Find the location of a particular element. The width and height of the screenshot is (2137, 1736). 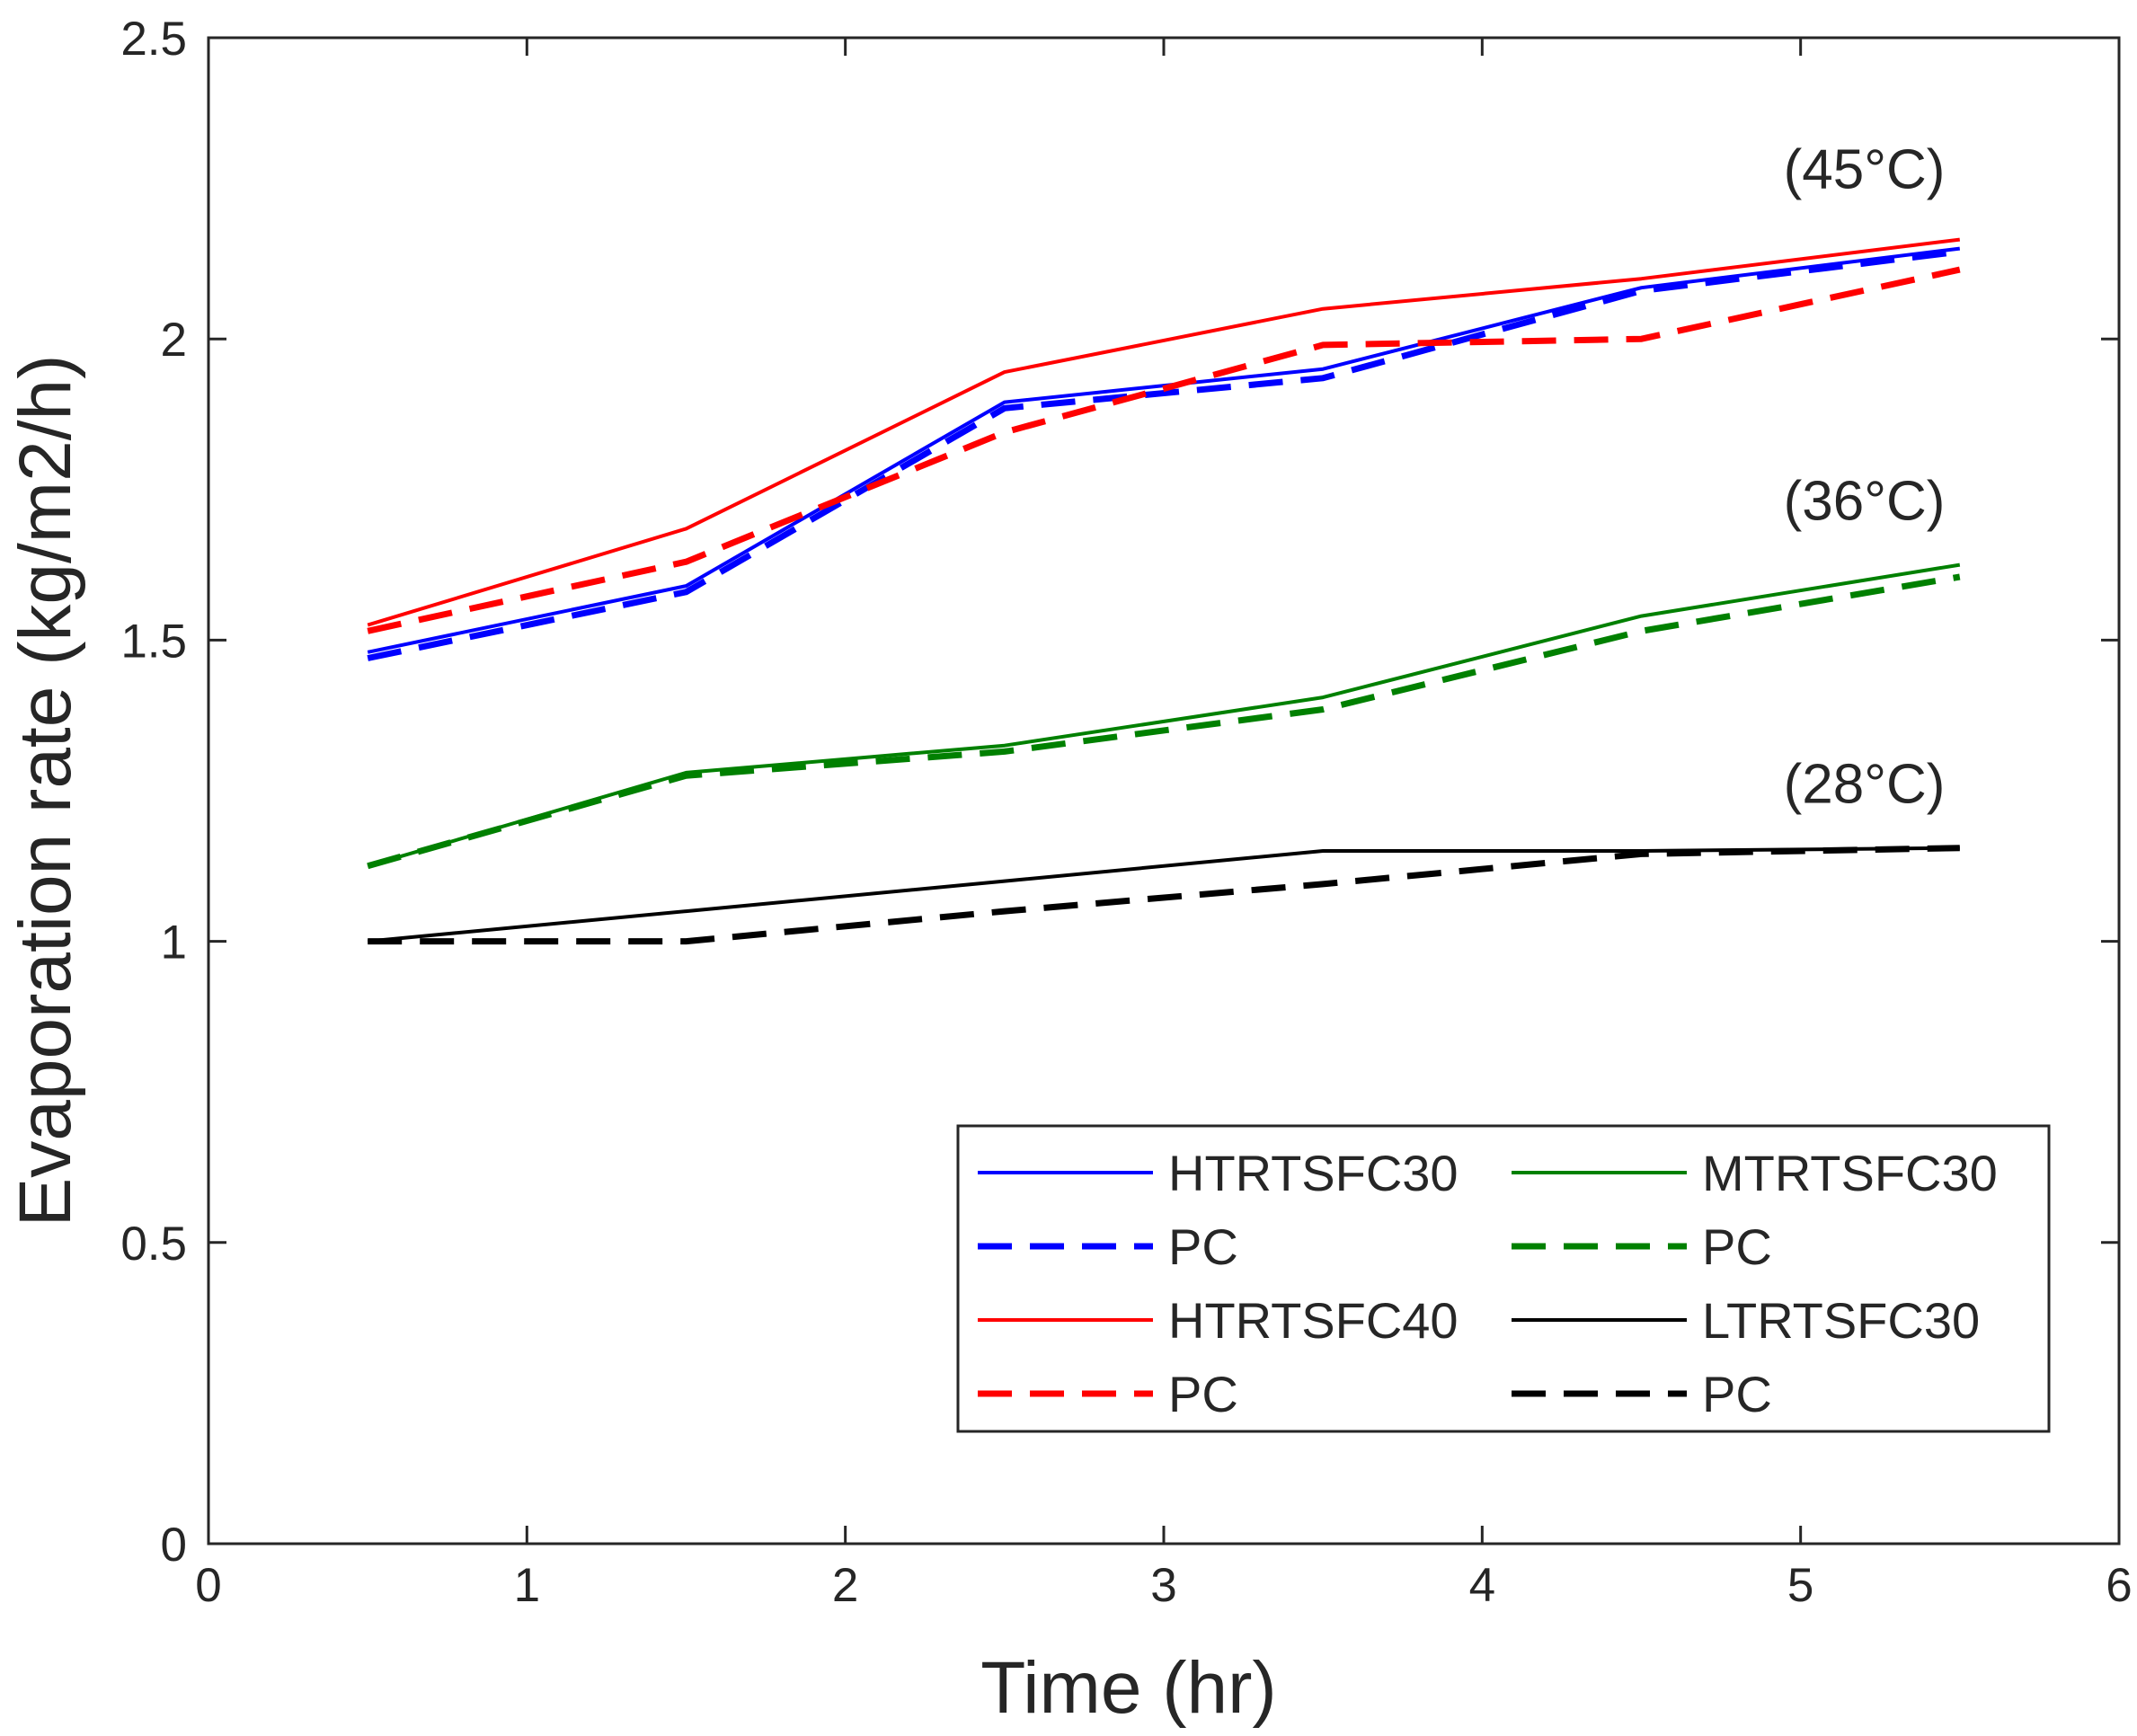

x-tick-label: 4 is located at coordinates (1482, 1585).